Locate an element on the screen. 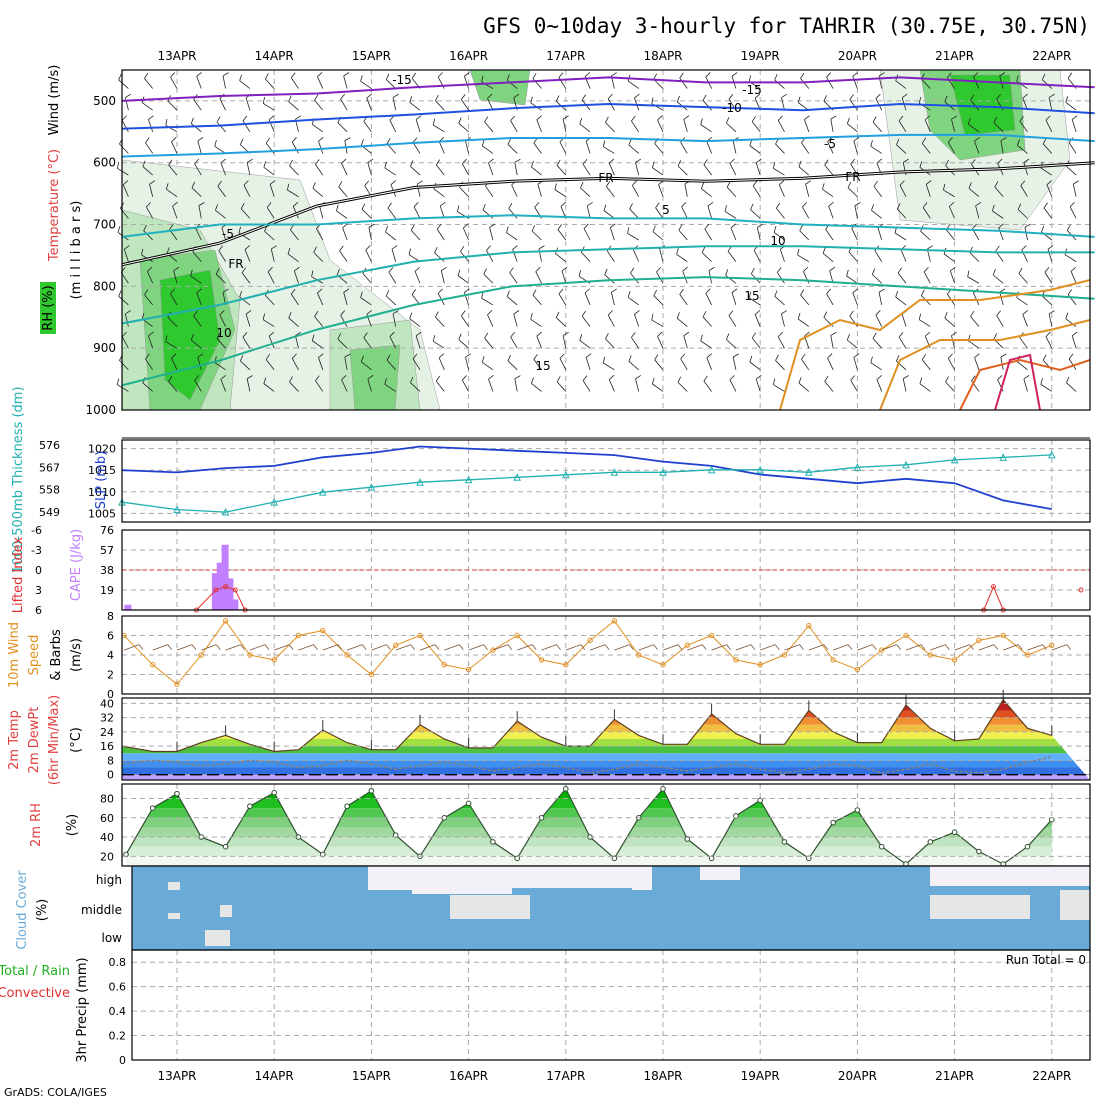 The width and height of the screenshot is (1100, 1100). pressure-tick-label: 700 is located at coordinates (104, 225).